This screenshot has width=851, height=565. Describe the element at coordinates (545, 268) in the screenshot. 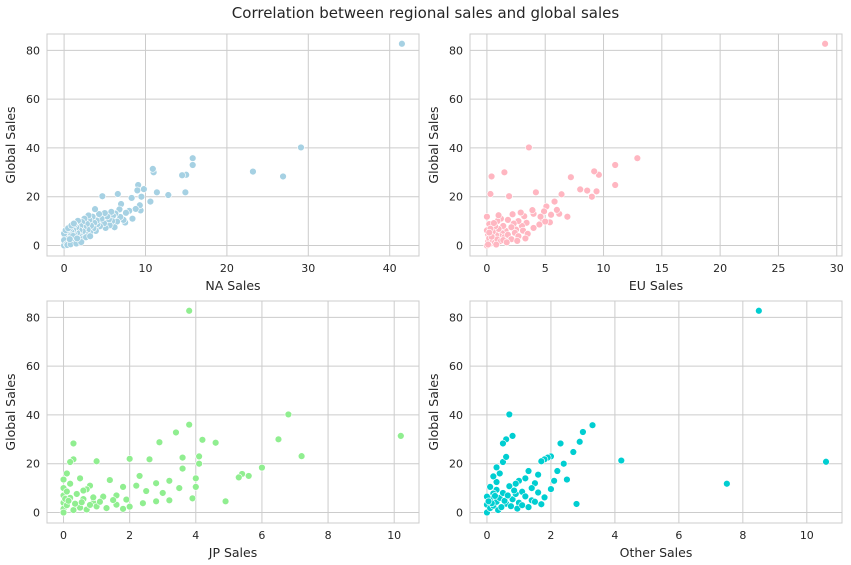

I see `x-tick-label: 5` at that location.